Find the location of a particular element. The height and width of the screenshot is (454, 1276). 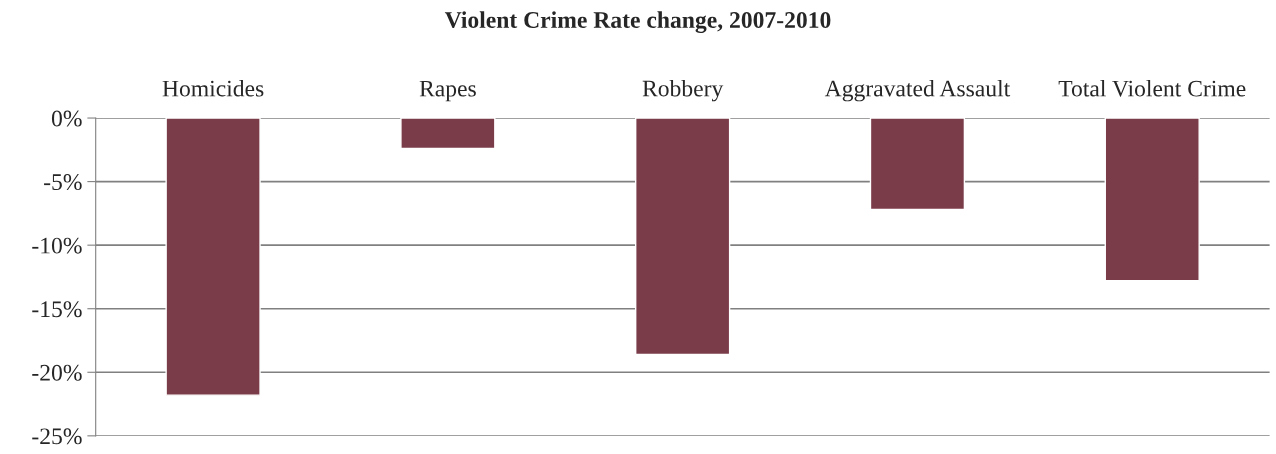

y-tick-label: -20% is located at coordinates (57, 372).